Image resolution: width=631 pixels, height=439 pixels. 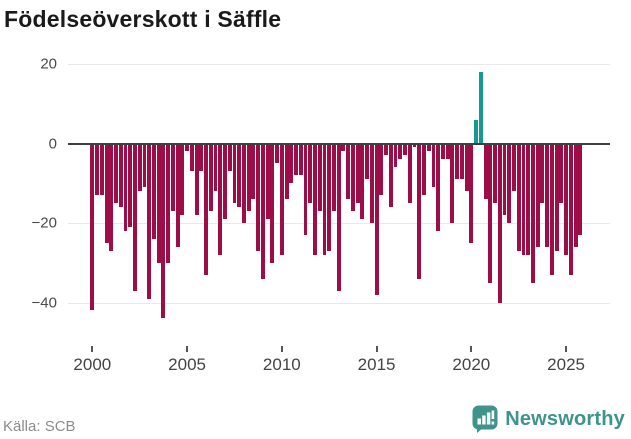 What do you see at coordinates (52, 143) in the screenshot?
I see `y-axis-tick-label: 0` at bounding box center [52, 143].